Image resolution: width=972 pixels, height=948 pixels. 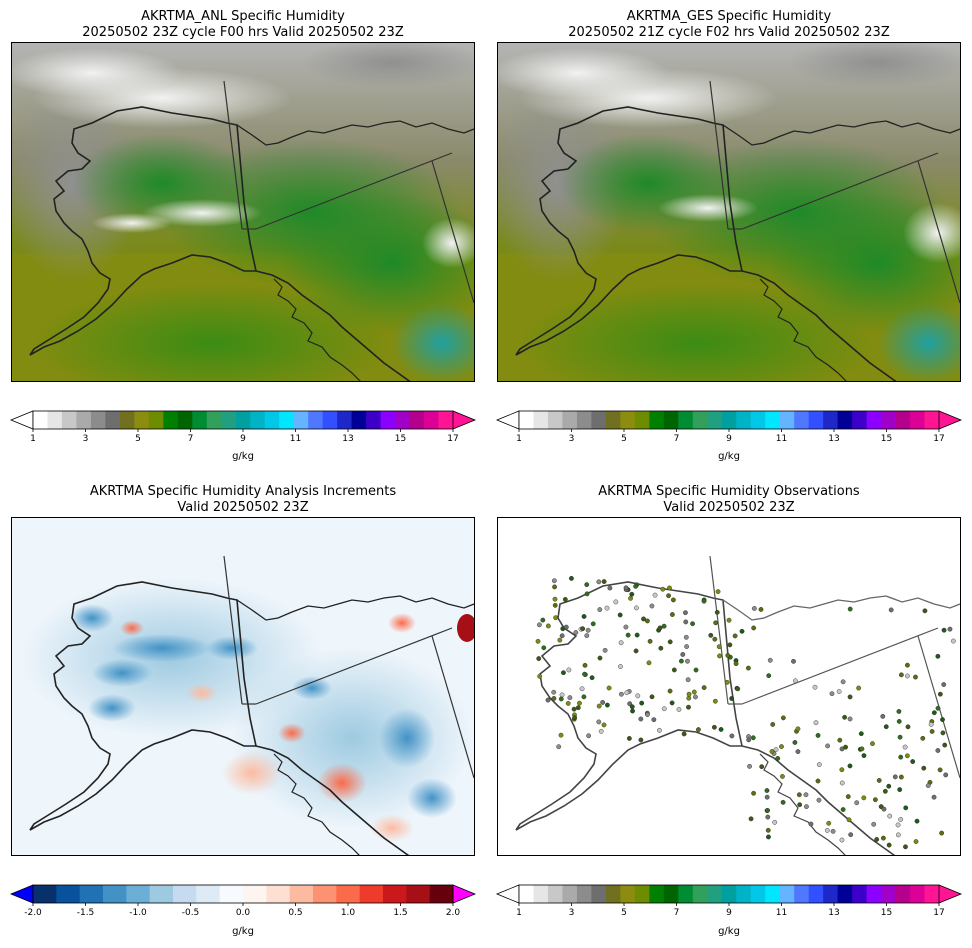 What do you see at coordinates (295, 439) in the screenshot?
I see `colorbar-tick-label: 11` at bounding box center [295, 439].